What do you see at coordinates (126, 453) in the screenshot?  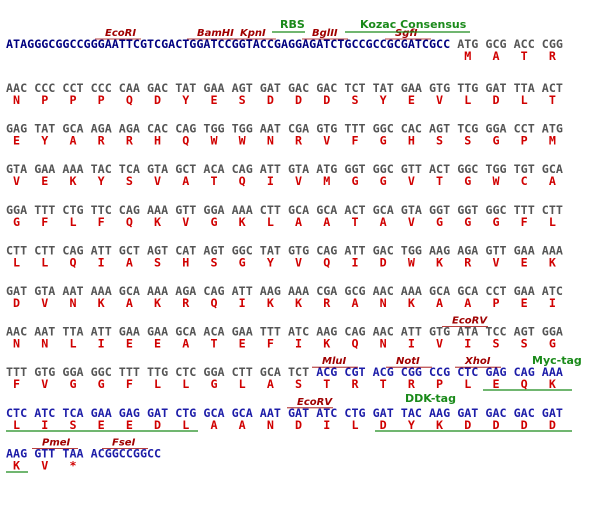 I see `tail-sequence: ACGGCCGGCC` at bounding box center [126, 453].